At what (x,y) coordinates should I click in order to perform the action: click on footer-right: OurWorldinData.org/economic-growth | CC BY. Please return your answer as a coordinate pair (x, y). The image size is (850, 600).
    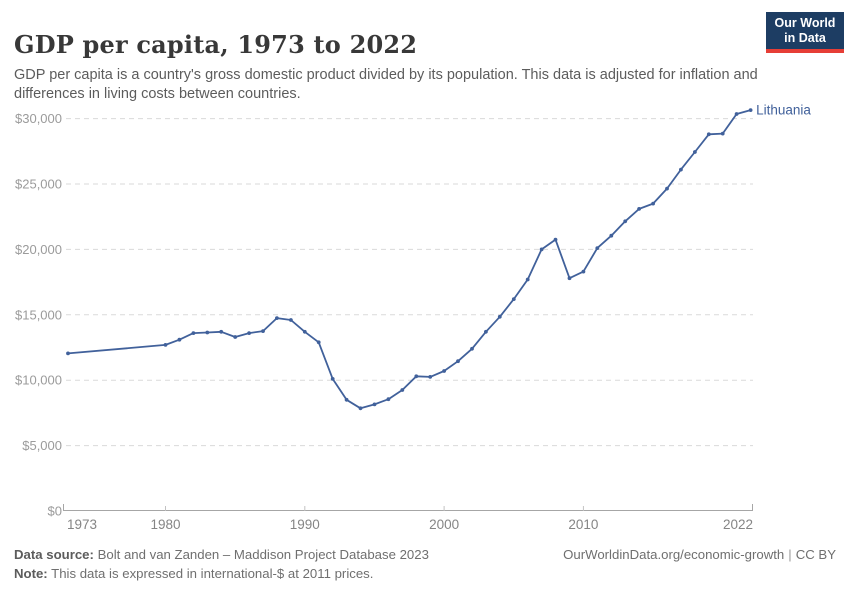
    Looking at the image, I should click on (699, 554).